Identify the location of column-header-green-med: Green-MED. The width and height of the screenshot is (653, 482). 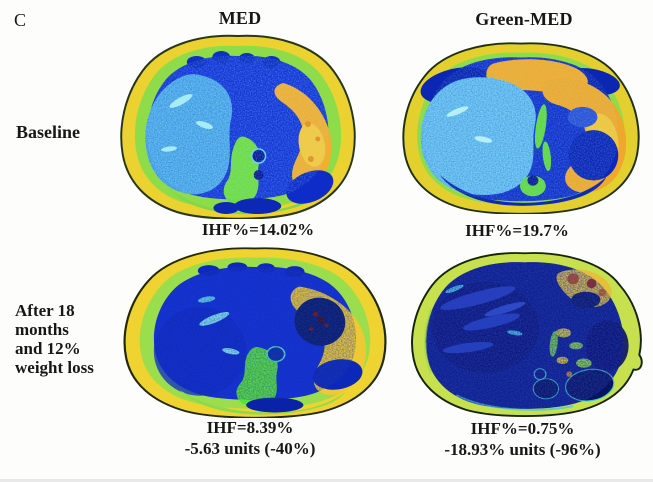
(524, 19).